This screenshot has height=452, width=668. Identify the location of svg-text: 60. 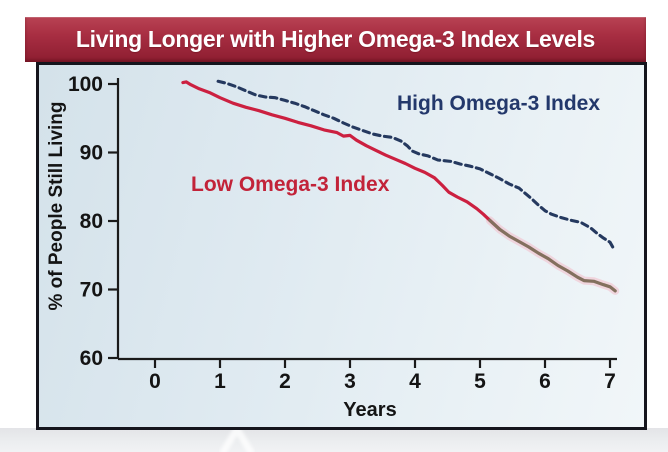
(91, 358).